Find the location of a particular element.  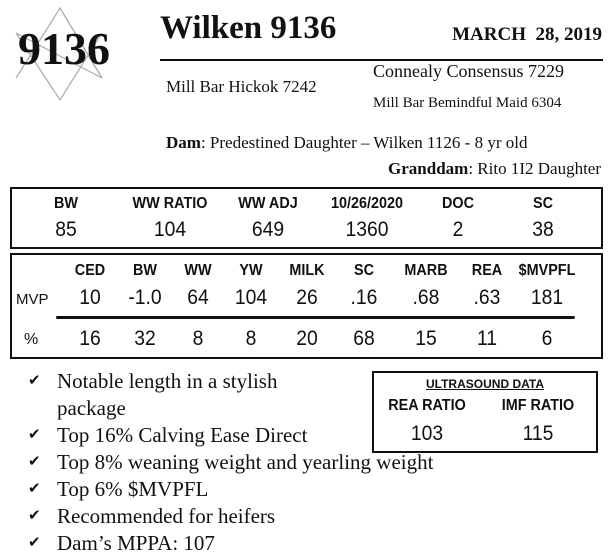

bullet-text: Recommended for heifers is located at coordinates (166, 516).